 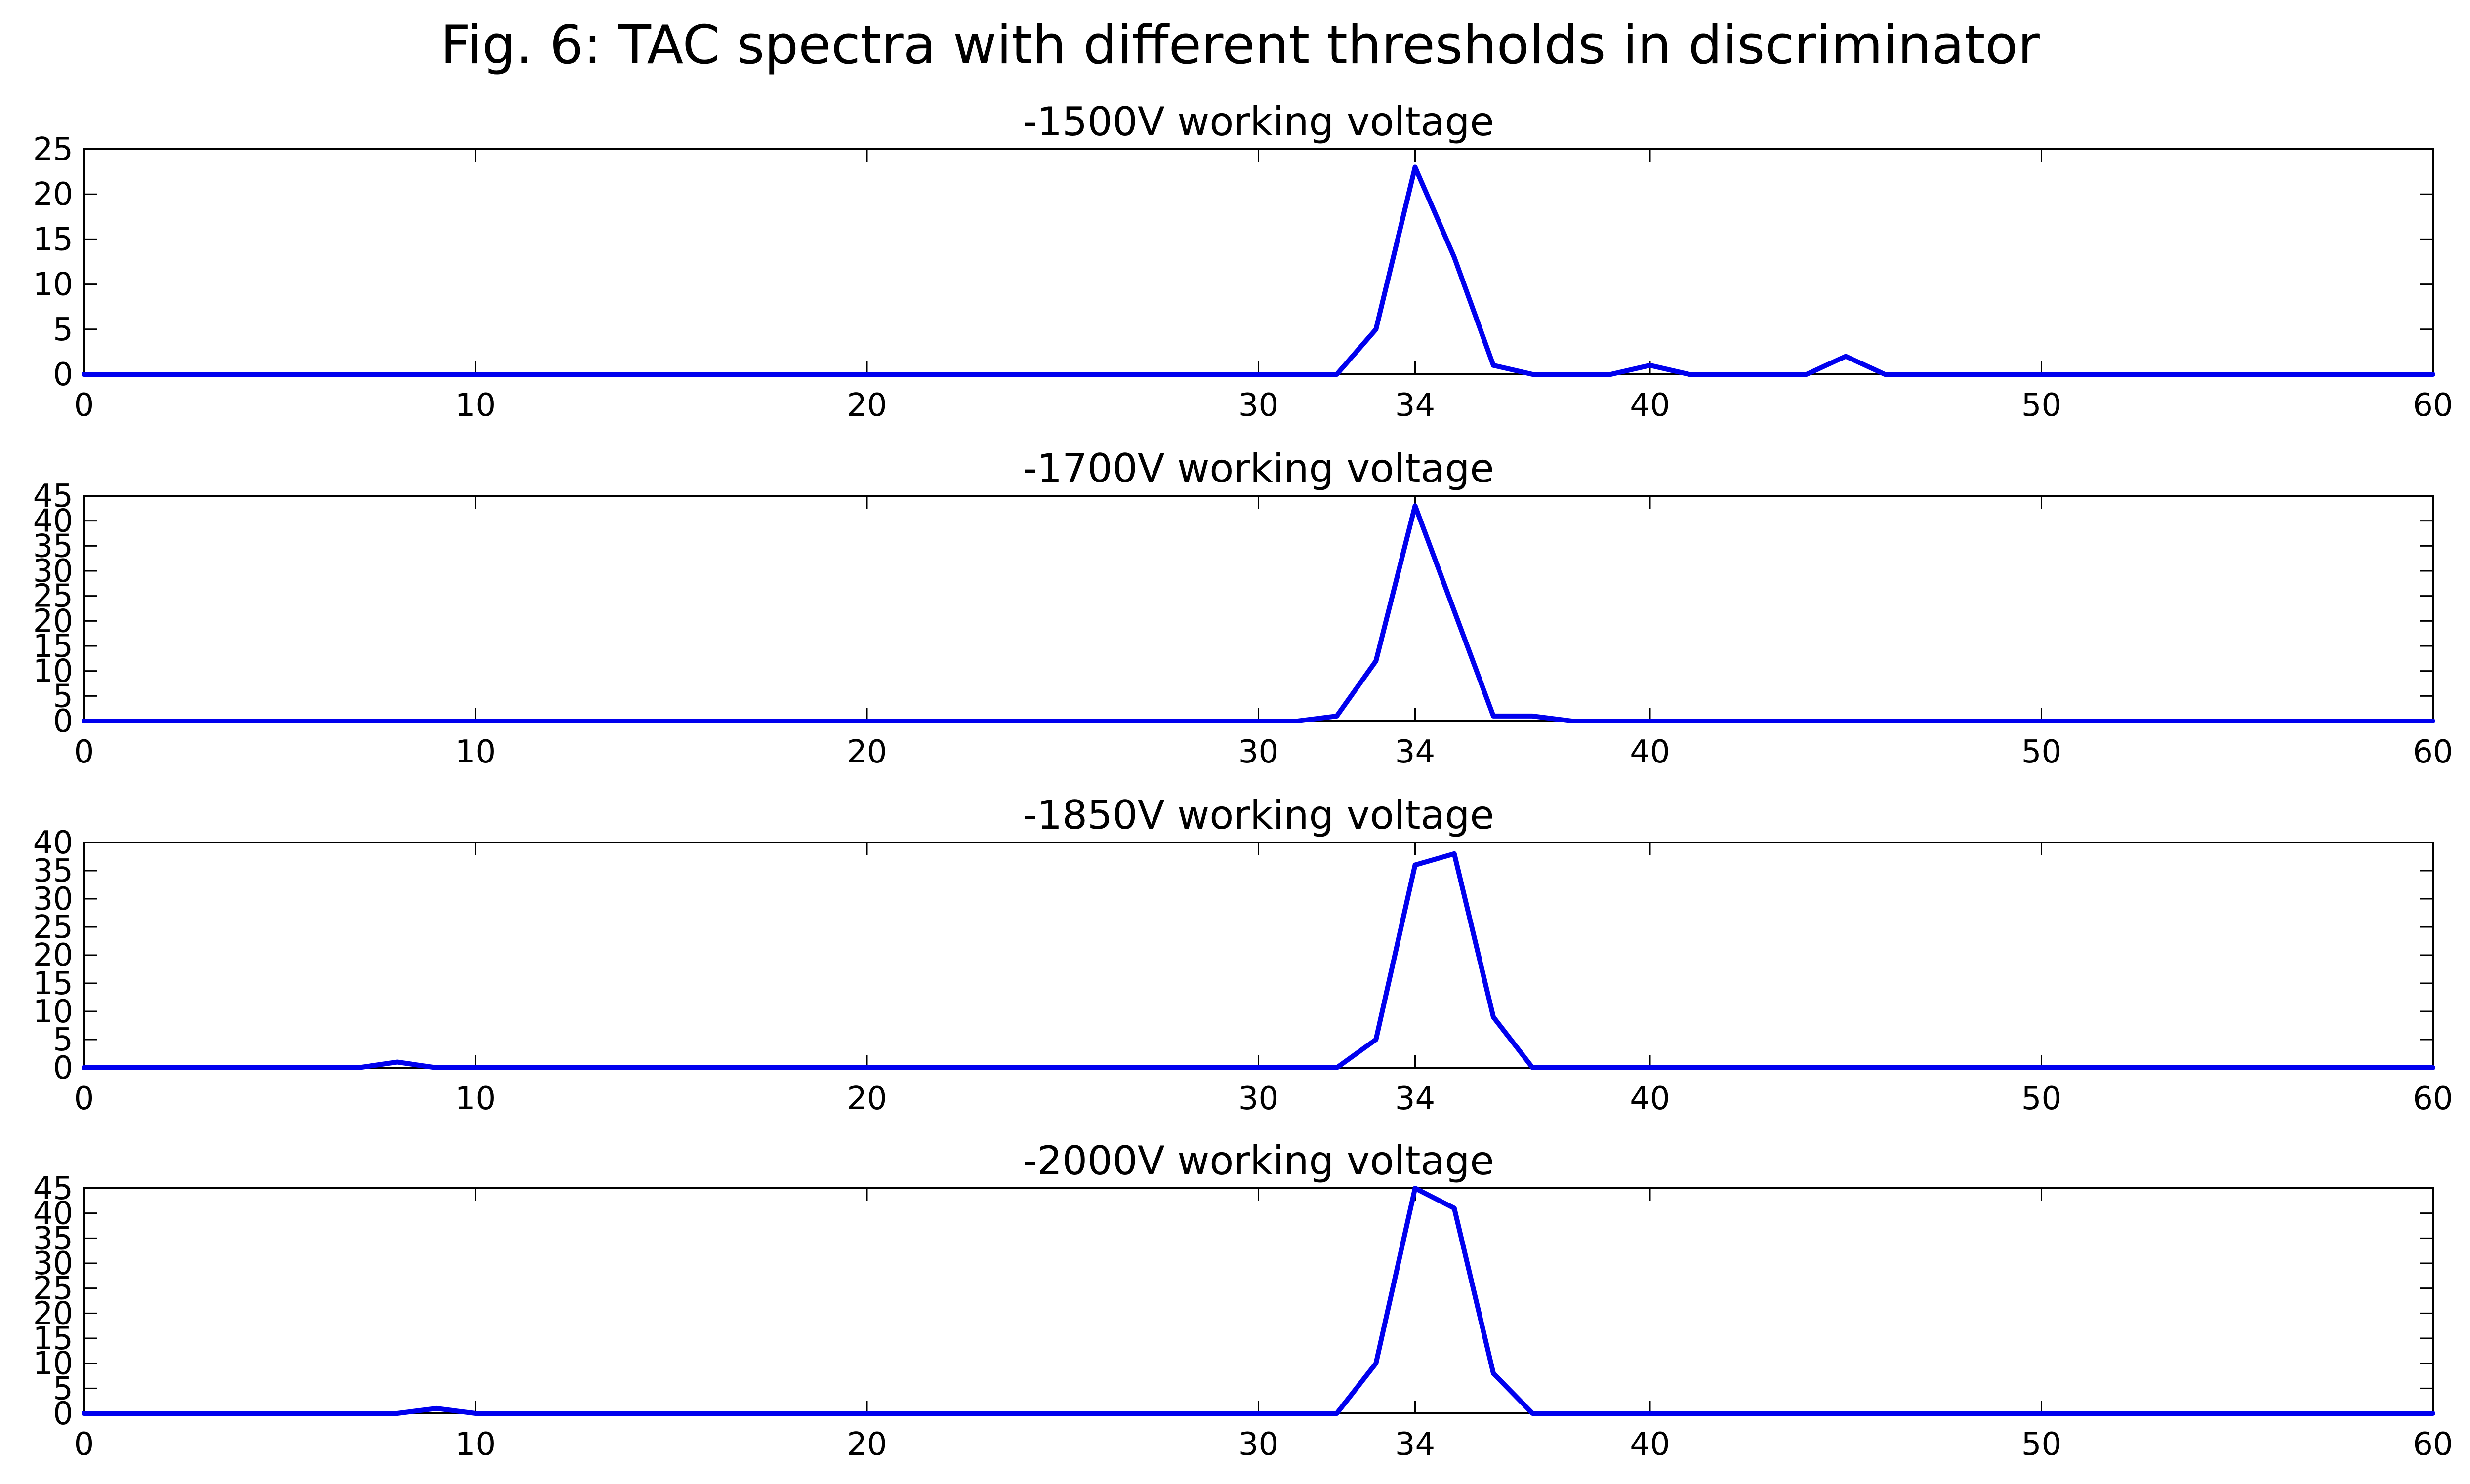 What do you see at coordinates (53, 496) in the screenshot?
I see `y-tick-label: 45` at bounding box center [53, 496].